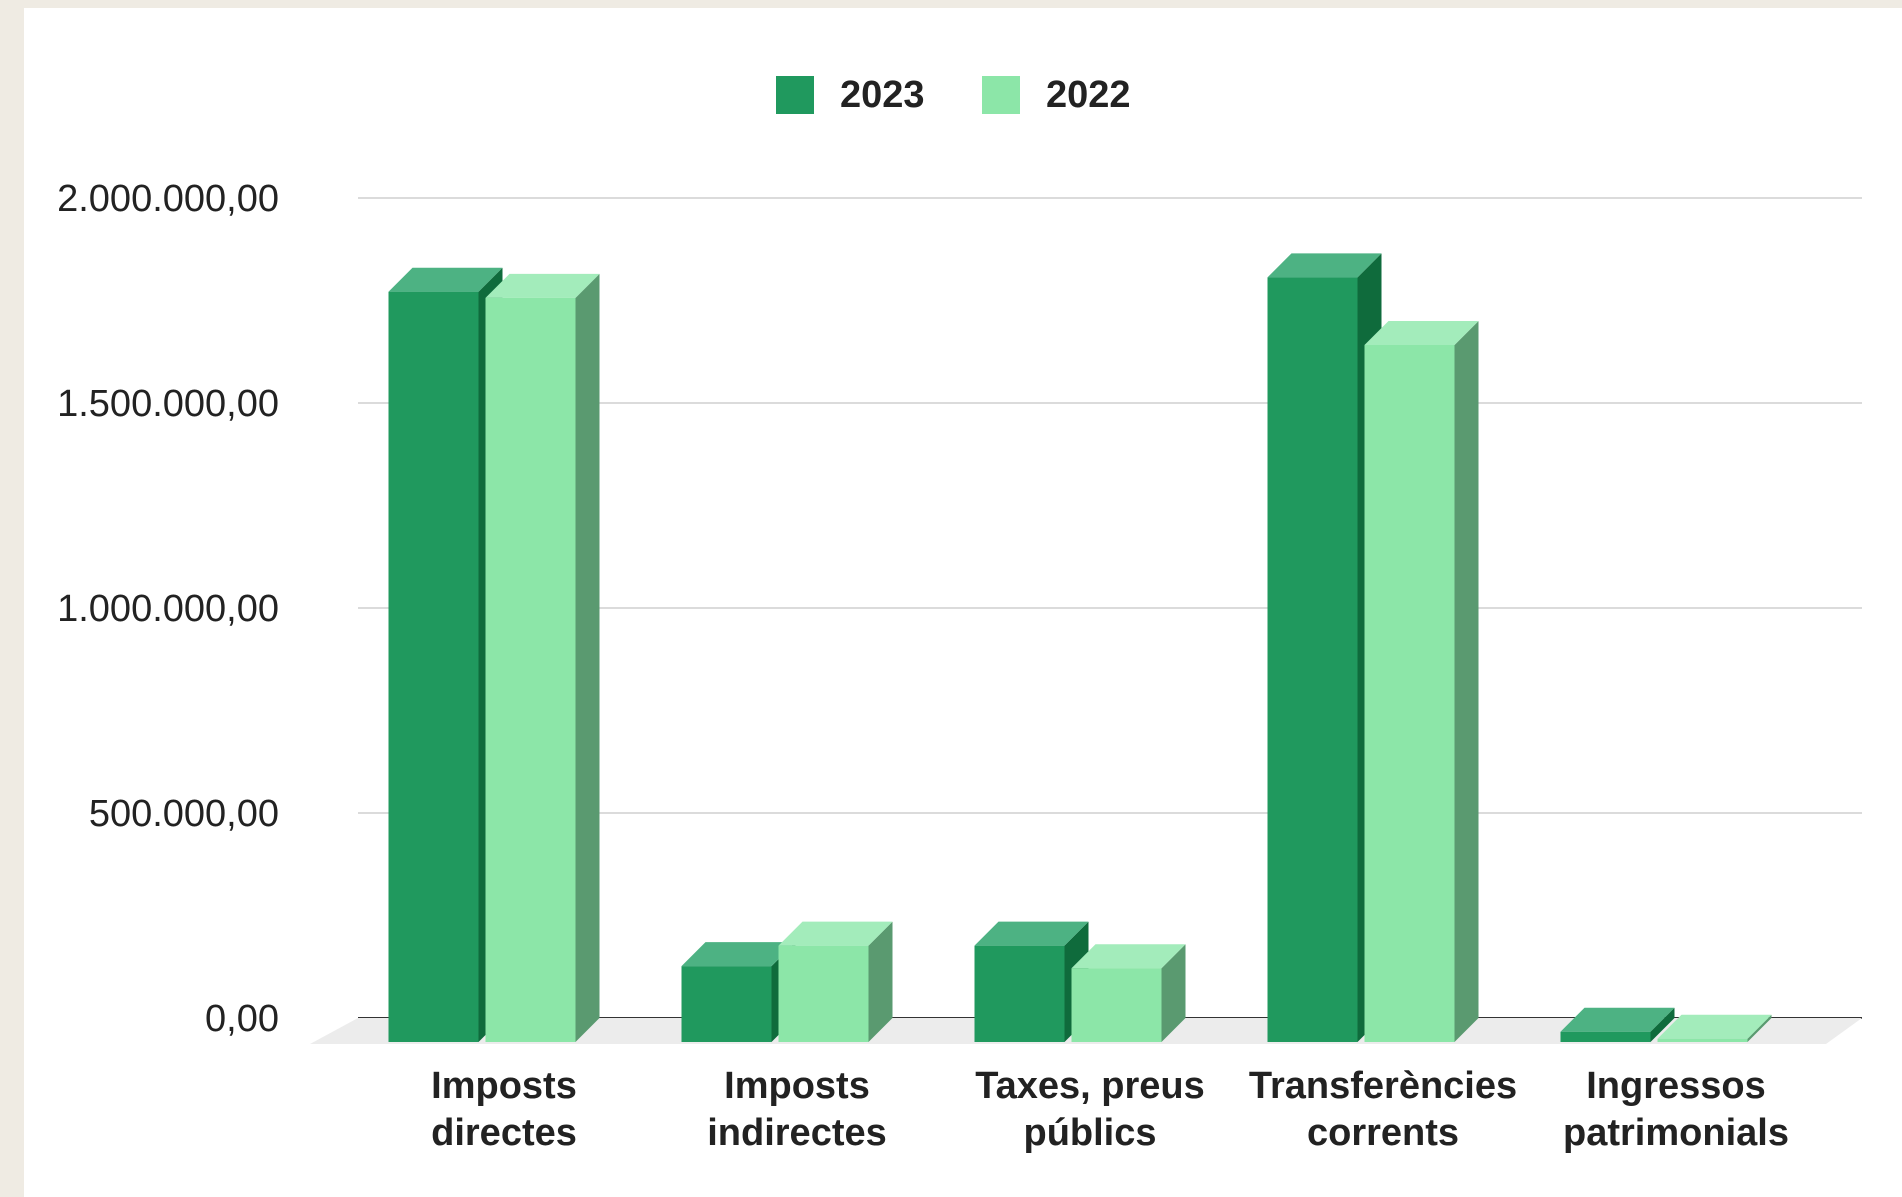 The width and height of the screenshot is (1902, 1197). I want to click on x-category-label-line: Ingressos, so click(1676, 1086).